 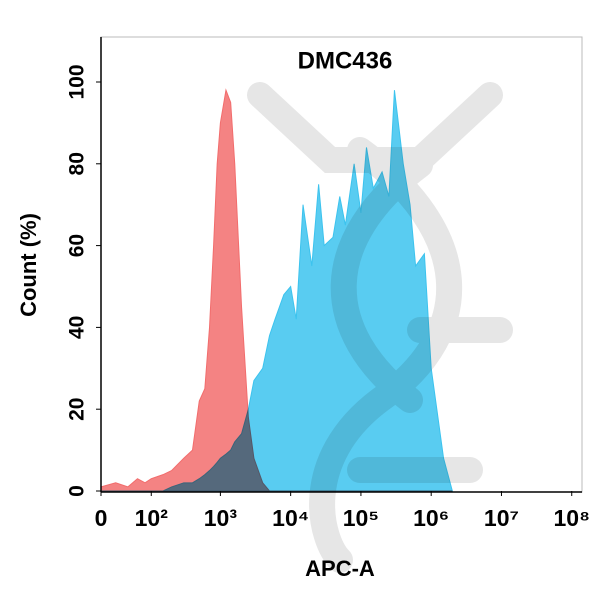 I want to click on x-tick-label: 0, so click(x=101, y=518).